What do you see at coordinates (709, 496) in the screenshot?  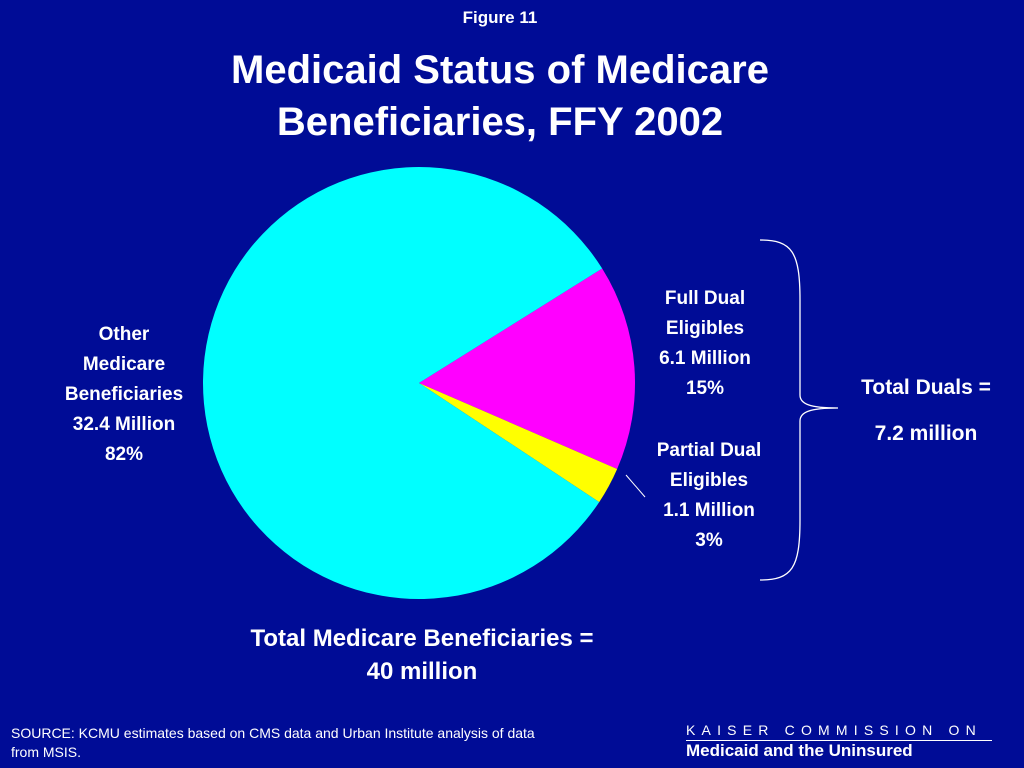 I see `label-partial-dual: Partial Dual Eligibles 1.1 Million 3%` at bounding box center [709, 496].